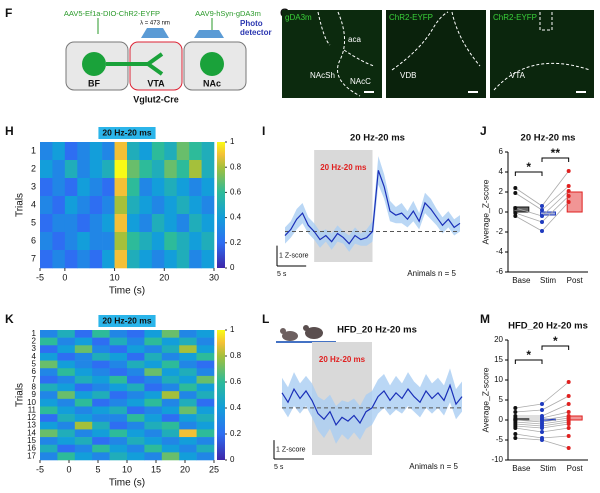 The width and height of the screenshot is (600, 493). What do you see at coordinates (236, 192) in the screenshot?
I see `colorbar-label: 0.6` at bounding box center [236, 192].